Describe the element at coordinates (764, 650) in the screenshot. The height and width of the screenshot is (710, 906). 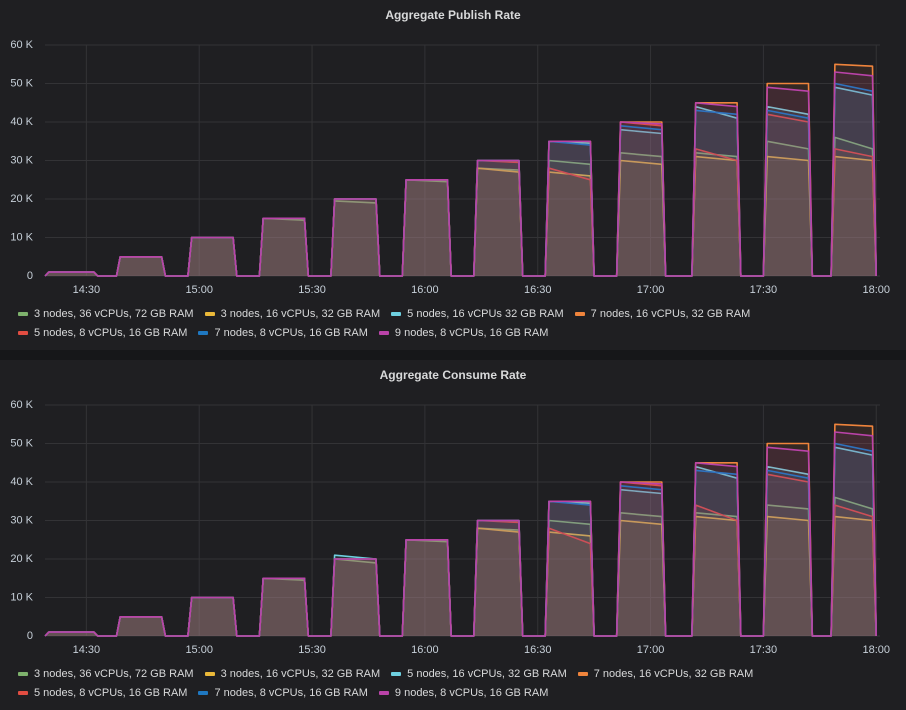
I see `x-tick-label: 17:30` at that location.